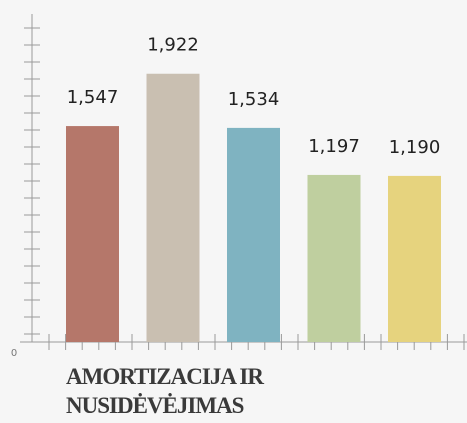  Describe the element at coordinates (93, 97) in the screenshot. I see `value-label: 1,547` at that location.